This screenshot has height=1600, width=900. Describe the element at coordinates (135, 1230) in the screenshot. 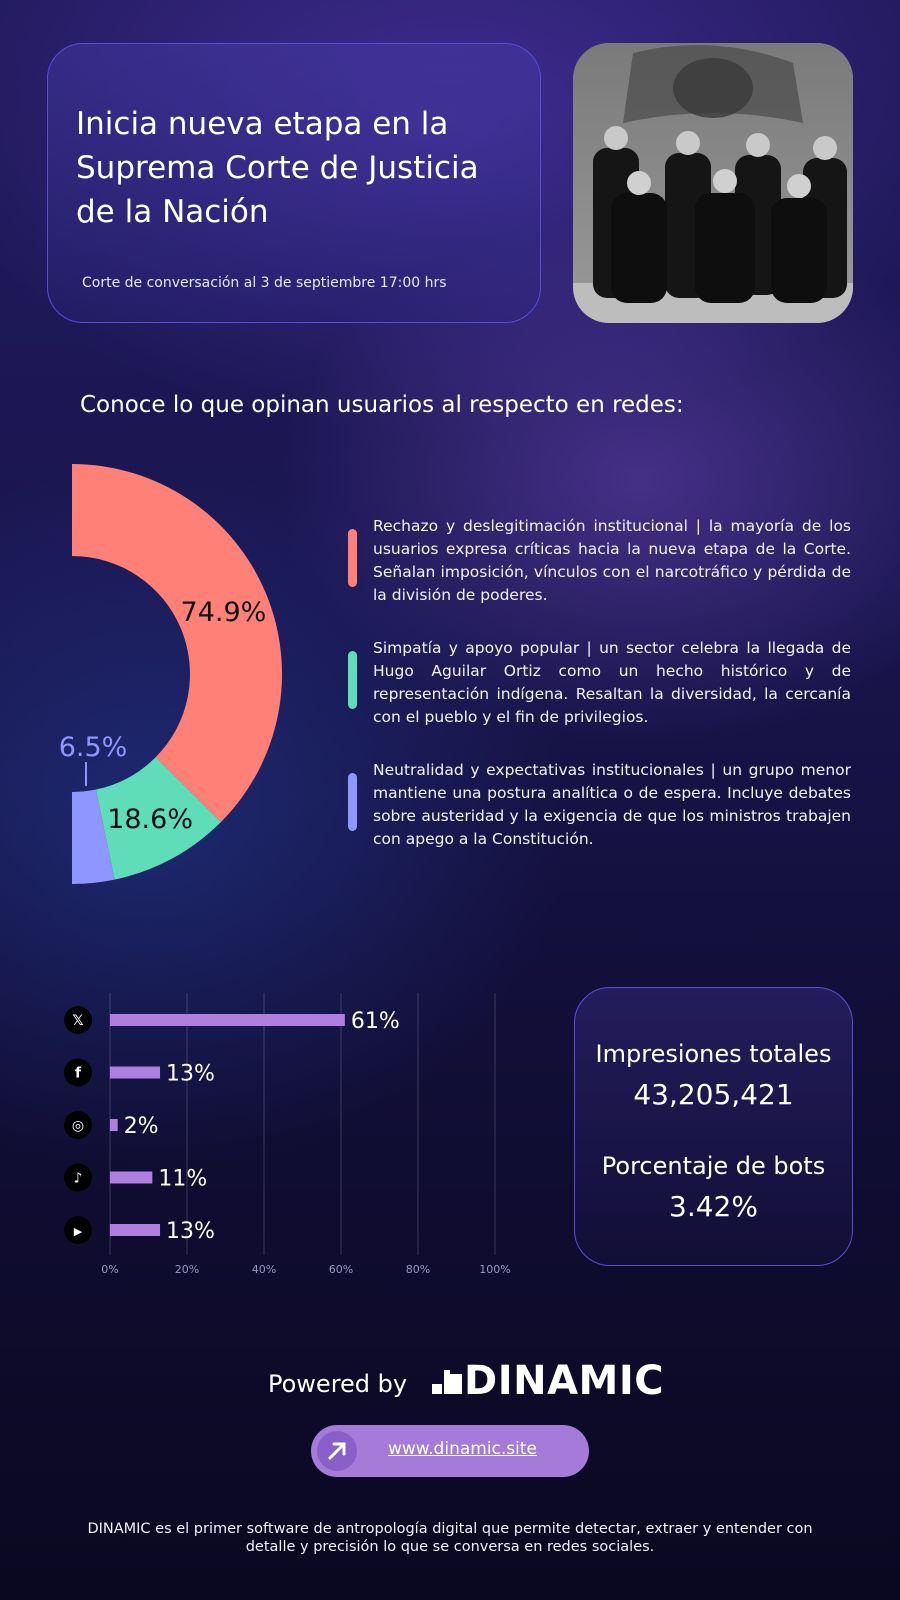

I see `bar-youtube` at that location.